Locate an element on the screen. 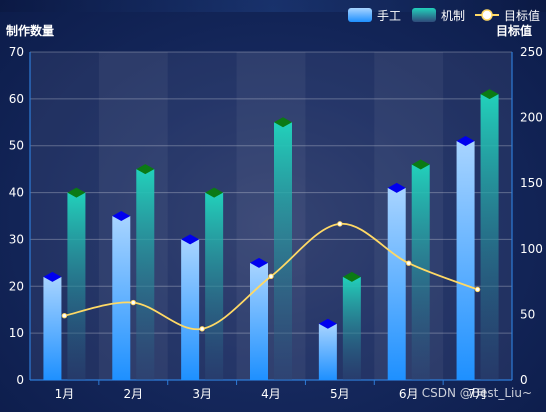 The height and width of the screenshot is (412, 546). y-right-tick-label: 50 is located at coordinates (527, 314).